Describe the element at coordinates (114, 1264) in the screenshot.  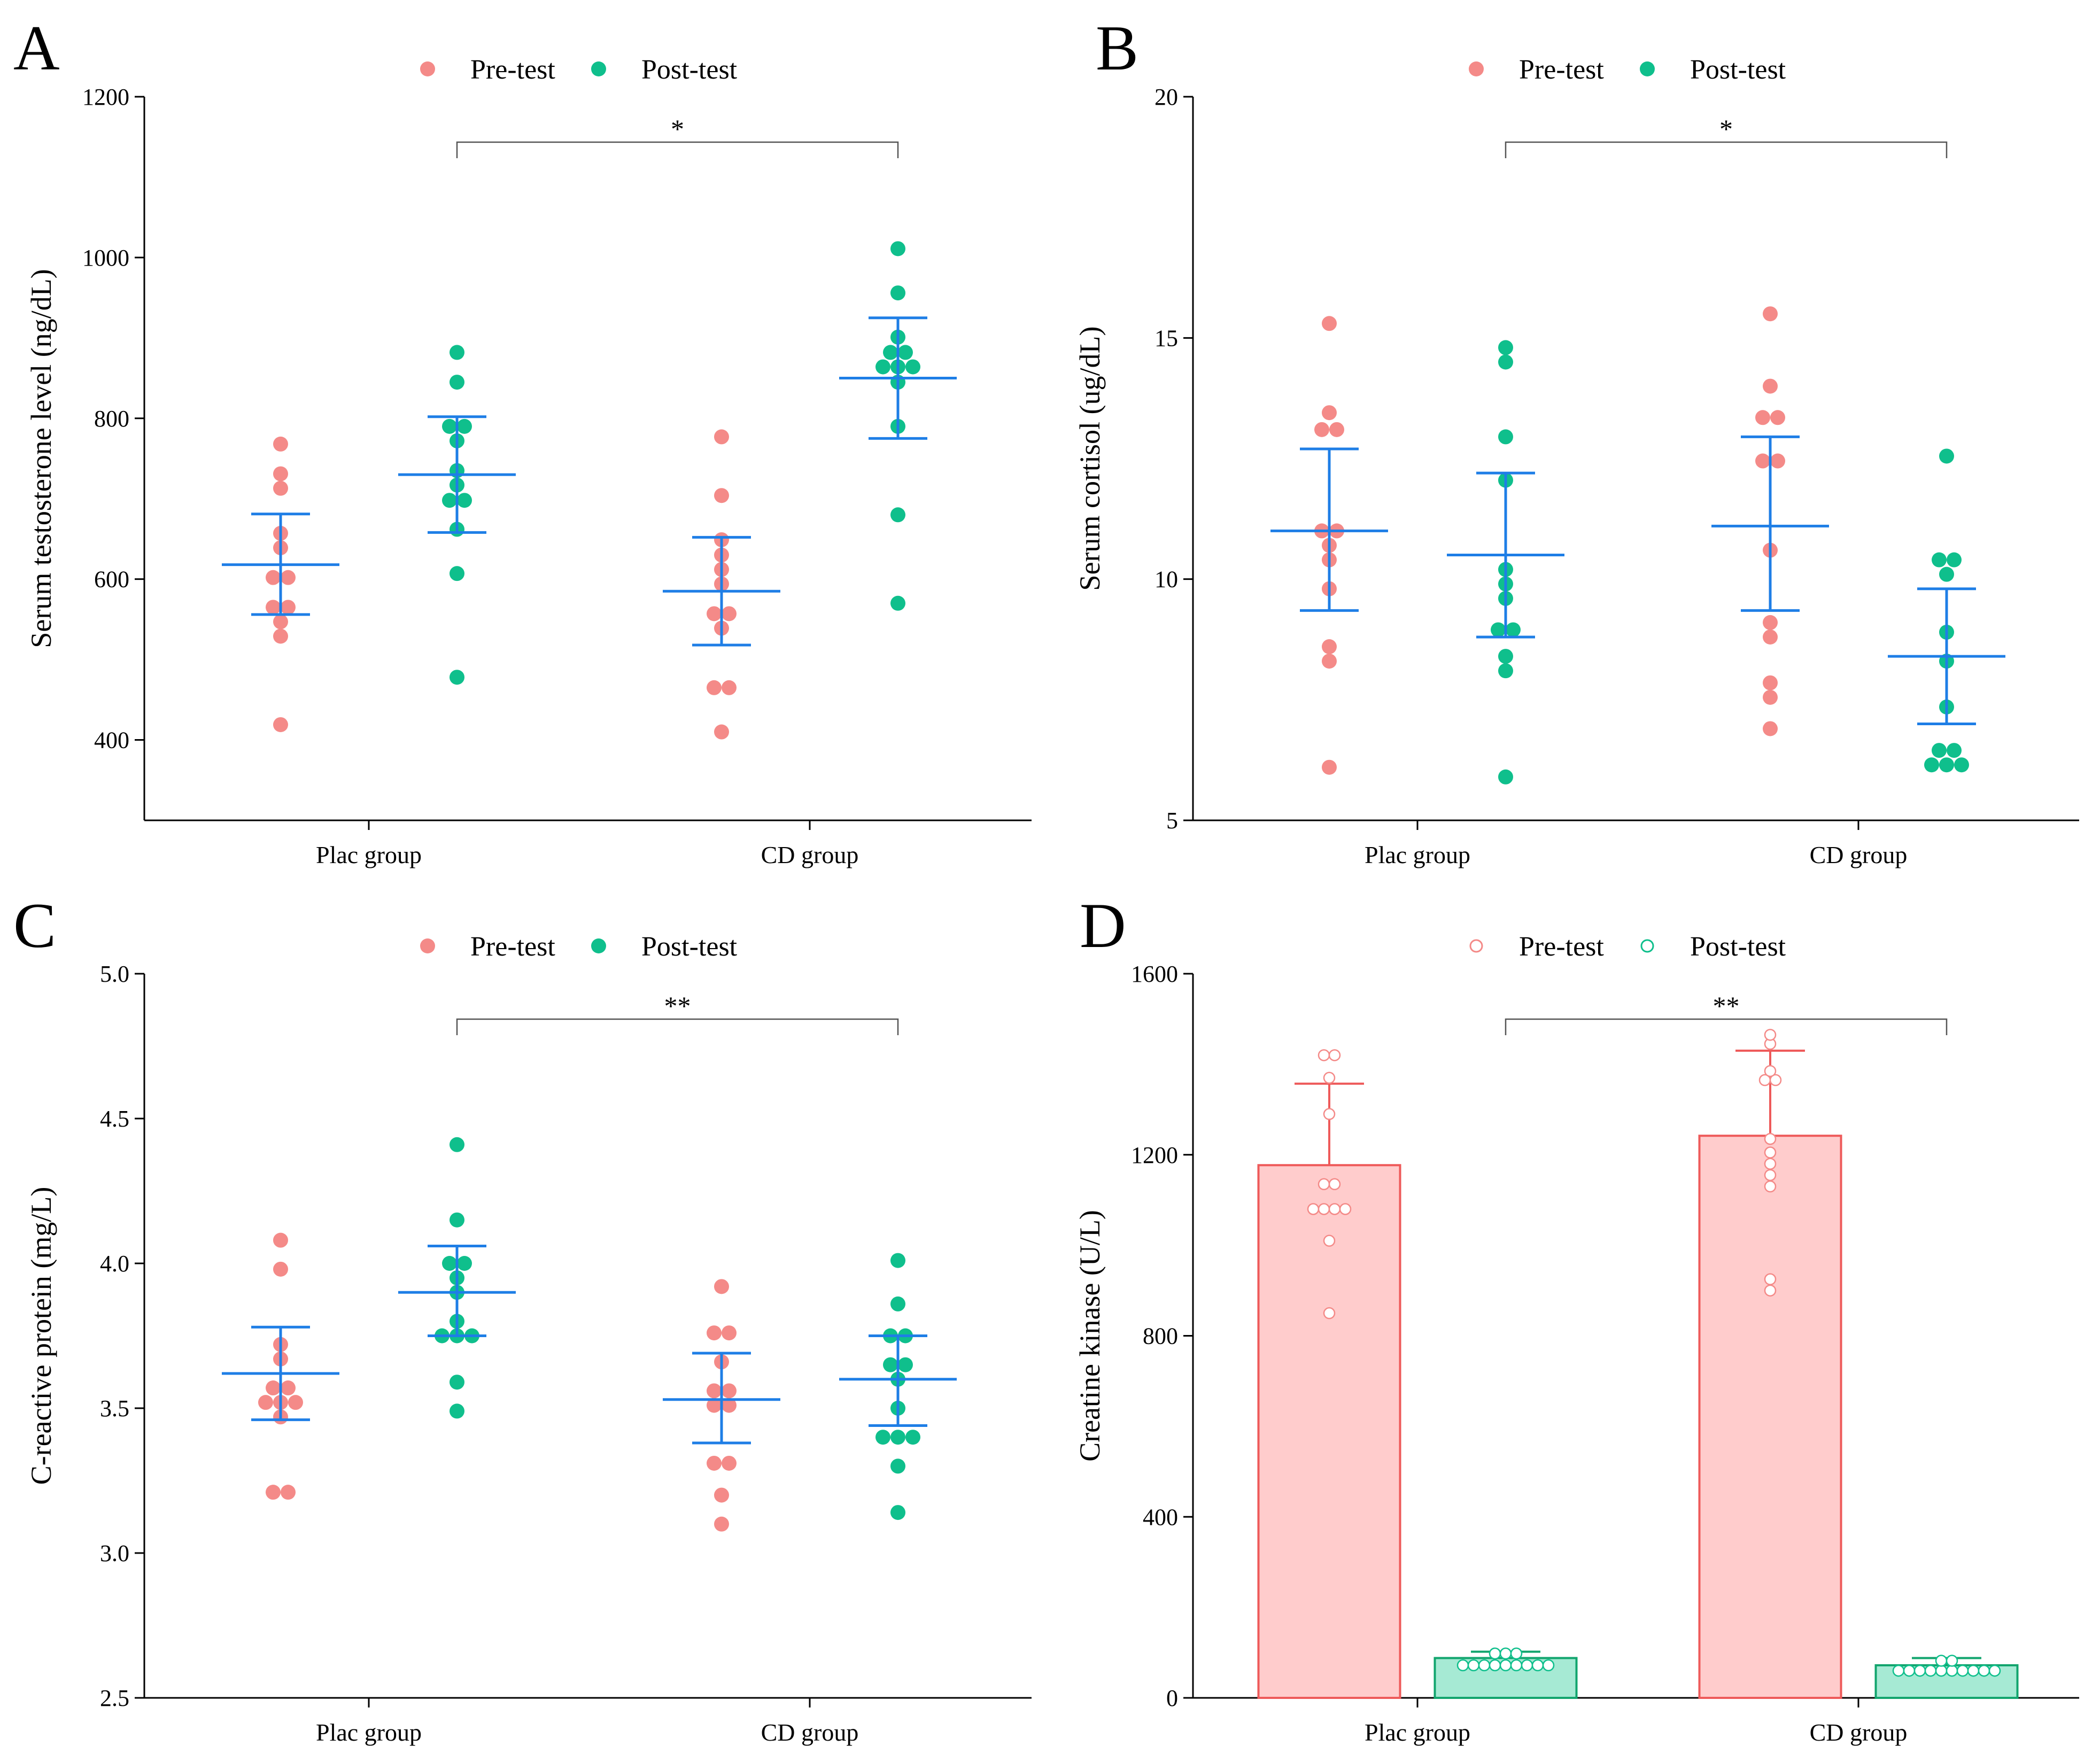
I see `y-tick-label: 4.0` at that location.